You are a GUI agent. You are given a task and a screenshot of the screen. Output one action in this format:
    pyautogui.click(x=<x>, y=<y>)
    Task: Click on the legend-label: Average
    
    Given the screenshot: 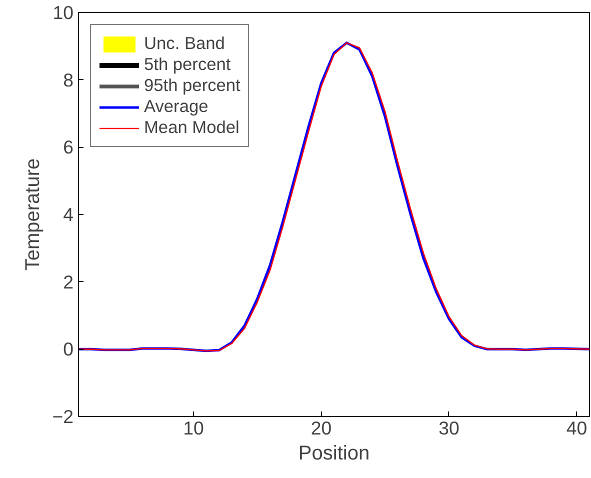 What is the action you would take?
    pyautogui.click(x=176, y=106)
    